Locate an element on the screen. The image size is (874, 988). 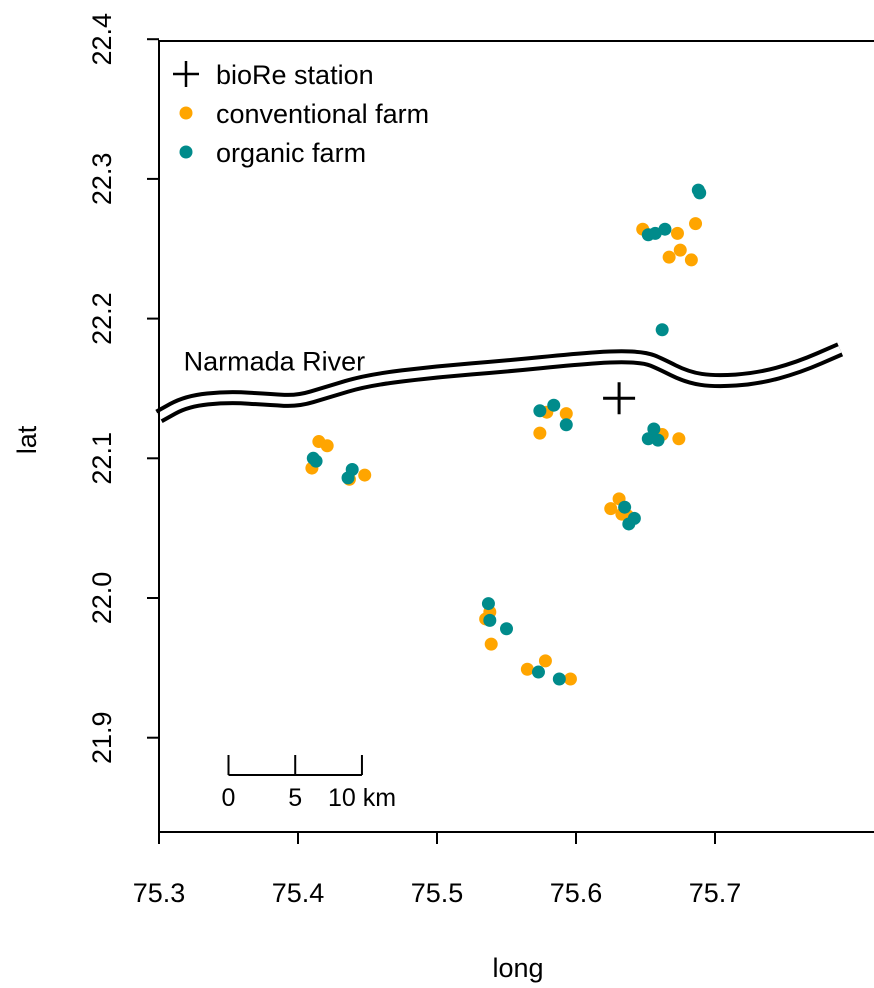
y-tick-label: 22.4 is located at coordinates (102, 39).